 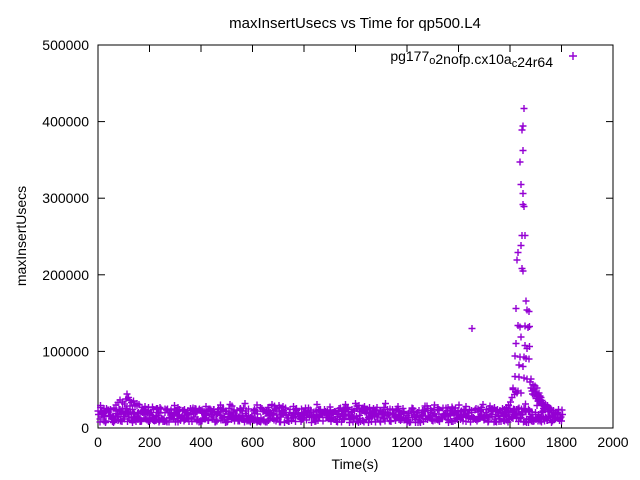 I want to click on y-tick-label-500000: 500000, so click(x=65, y=45).